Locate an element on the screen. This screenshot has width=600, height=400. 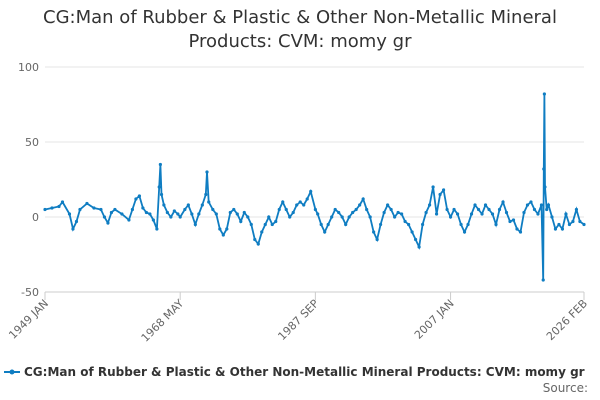
x-tick-label: 1987 SEP is located at coordinates (298, 320).